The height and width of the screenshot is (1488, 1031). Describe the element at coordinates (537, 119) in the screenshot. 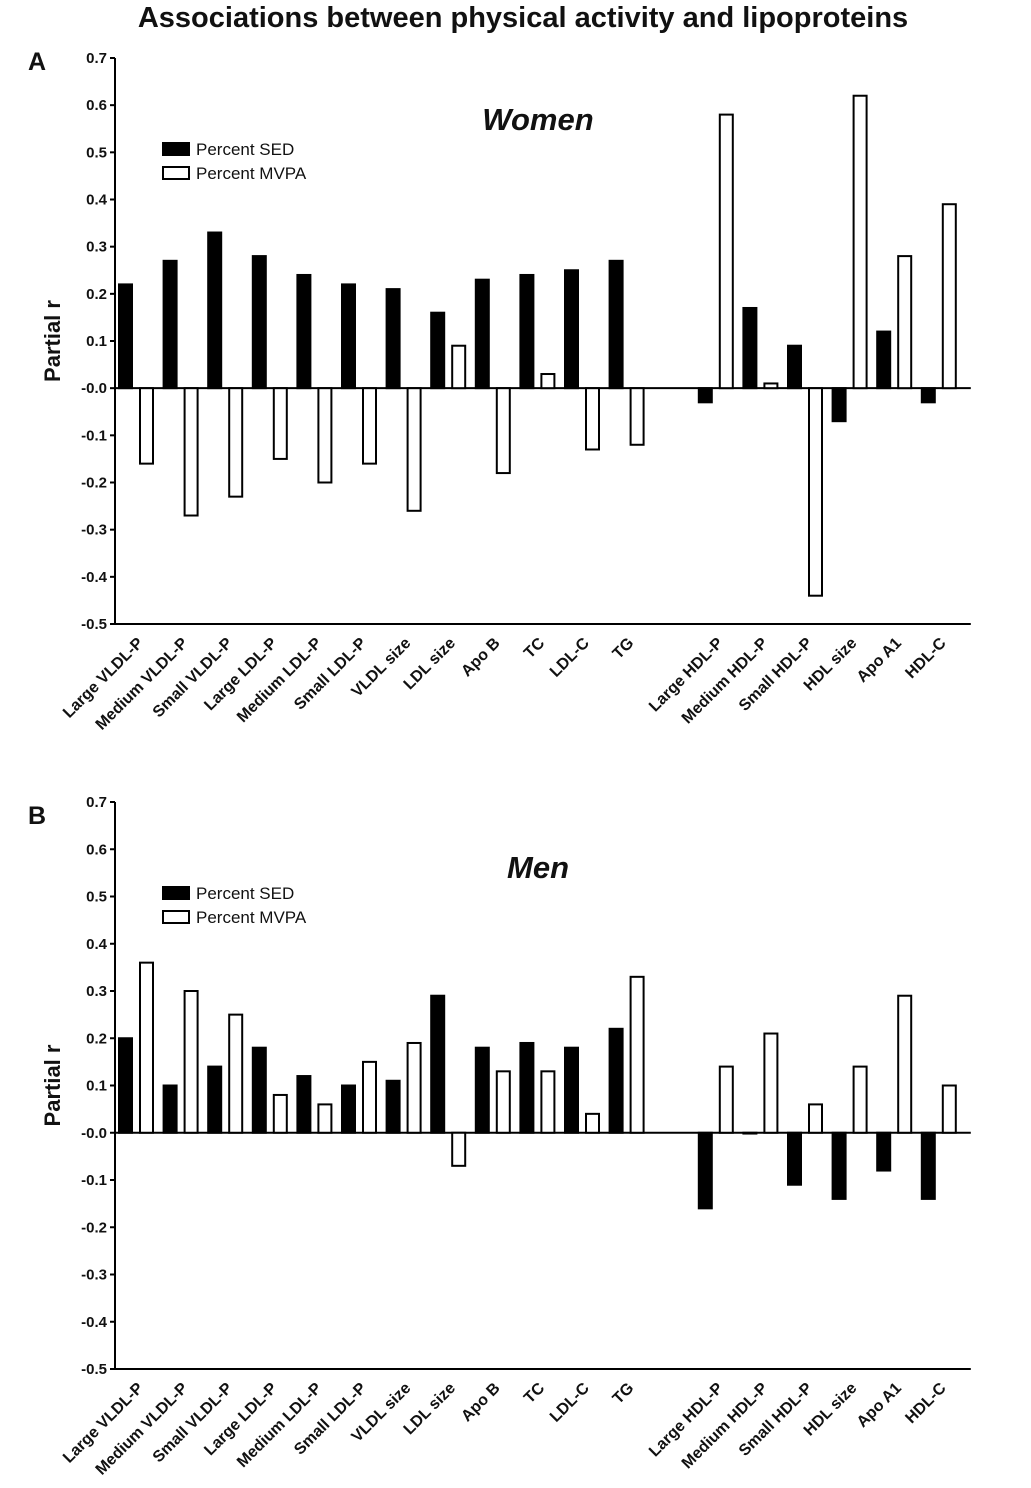

I see `panel-title: Women` at that location.